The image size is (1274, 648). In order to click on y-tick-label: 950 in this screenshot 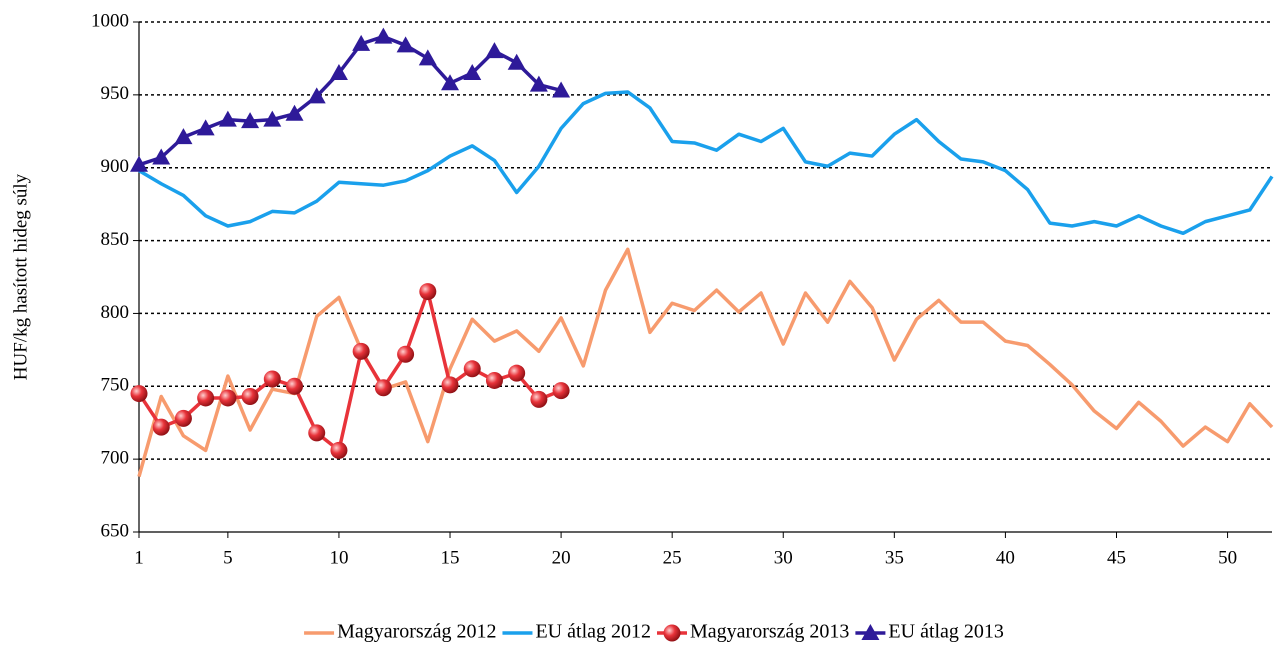, I will do `click(115, 93)`.